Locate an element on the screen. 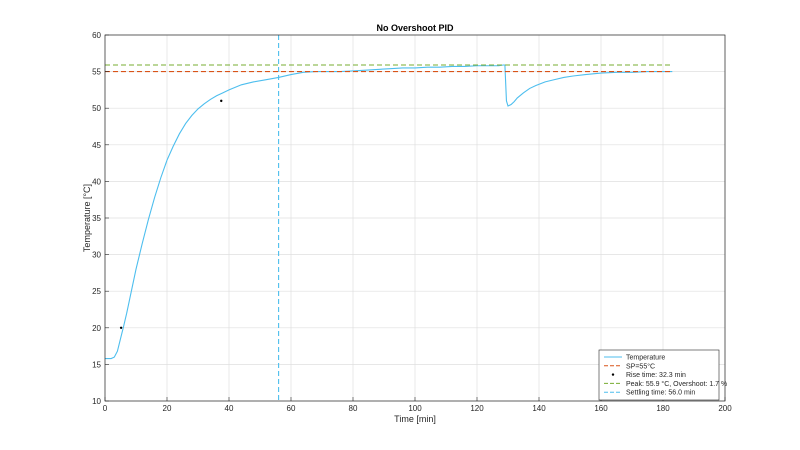  chart-title: No Overshoot PID is located at coordinates (415, 28).